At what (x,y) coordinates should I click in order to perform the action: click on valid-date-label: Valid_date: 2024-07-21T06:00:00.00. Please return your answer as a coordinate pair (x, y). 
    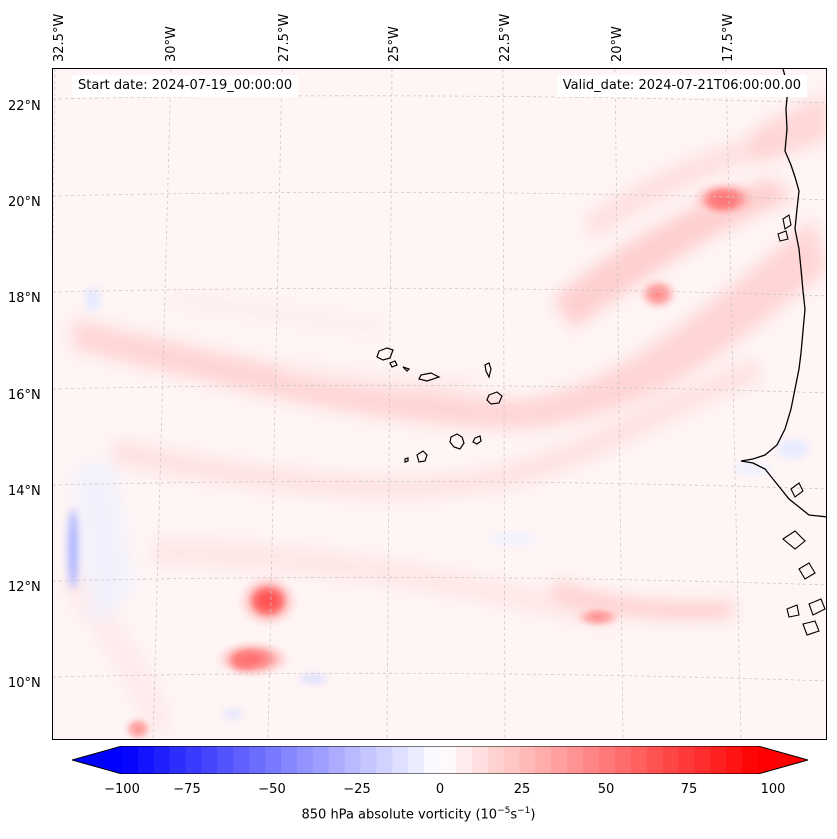
    Looking at the image, I should click on (681, 86).